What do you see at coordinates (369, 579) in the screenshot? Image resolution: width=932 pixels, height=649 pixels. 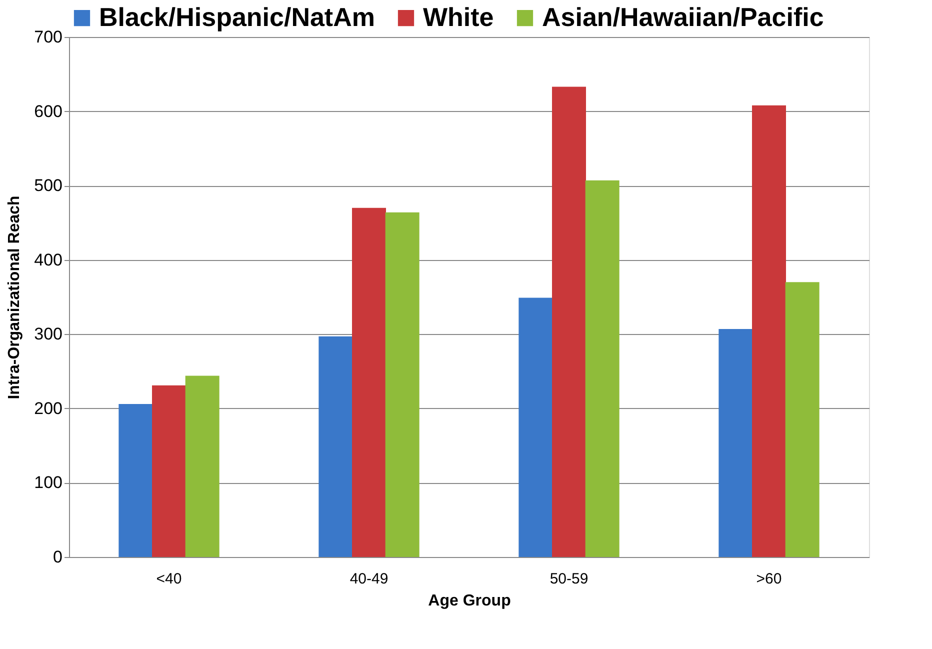 I see `x-tick-label: 40-49` at bounding box center [369, 579].